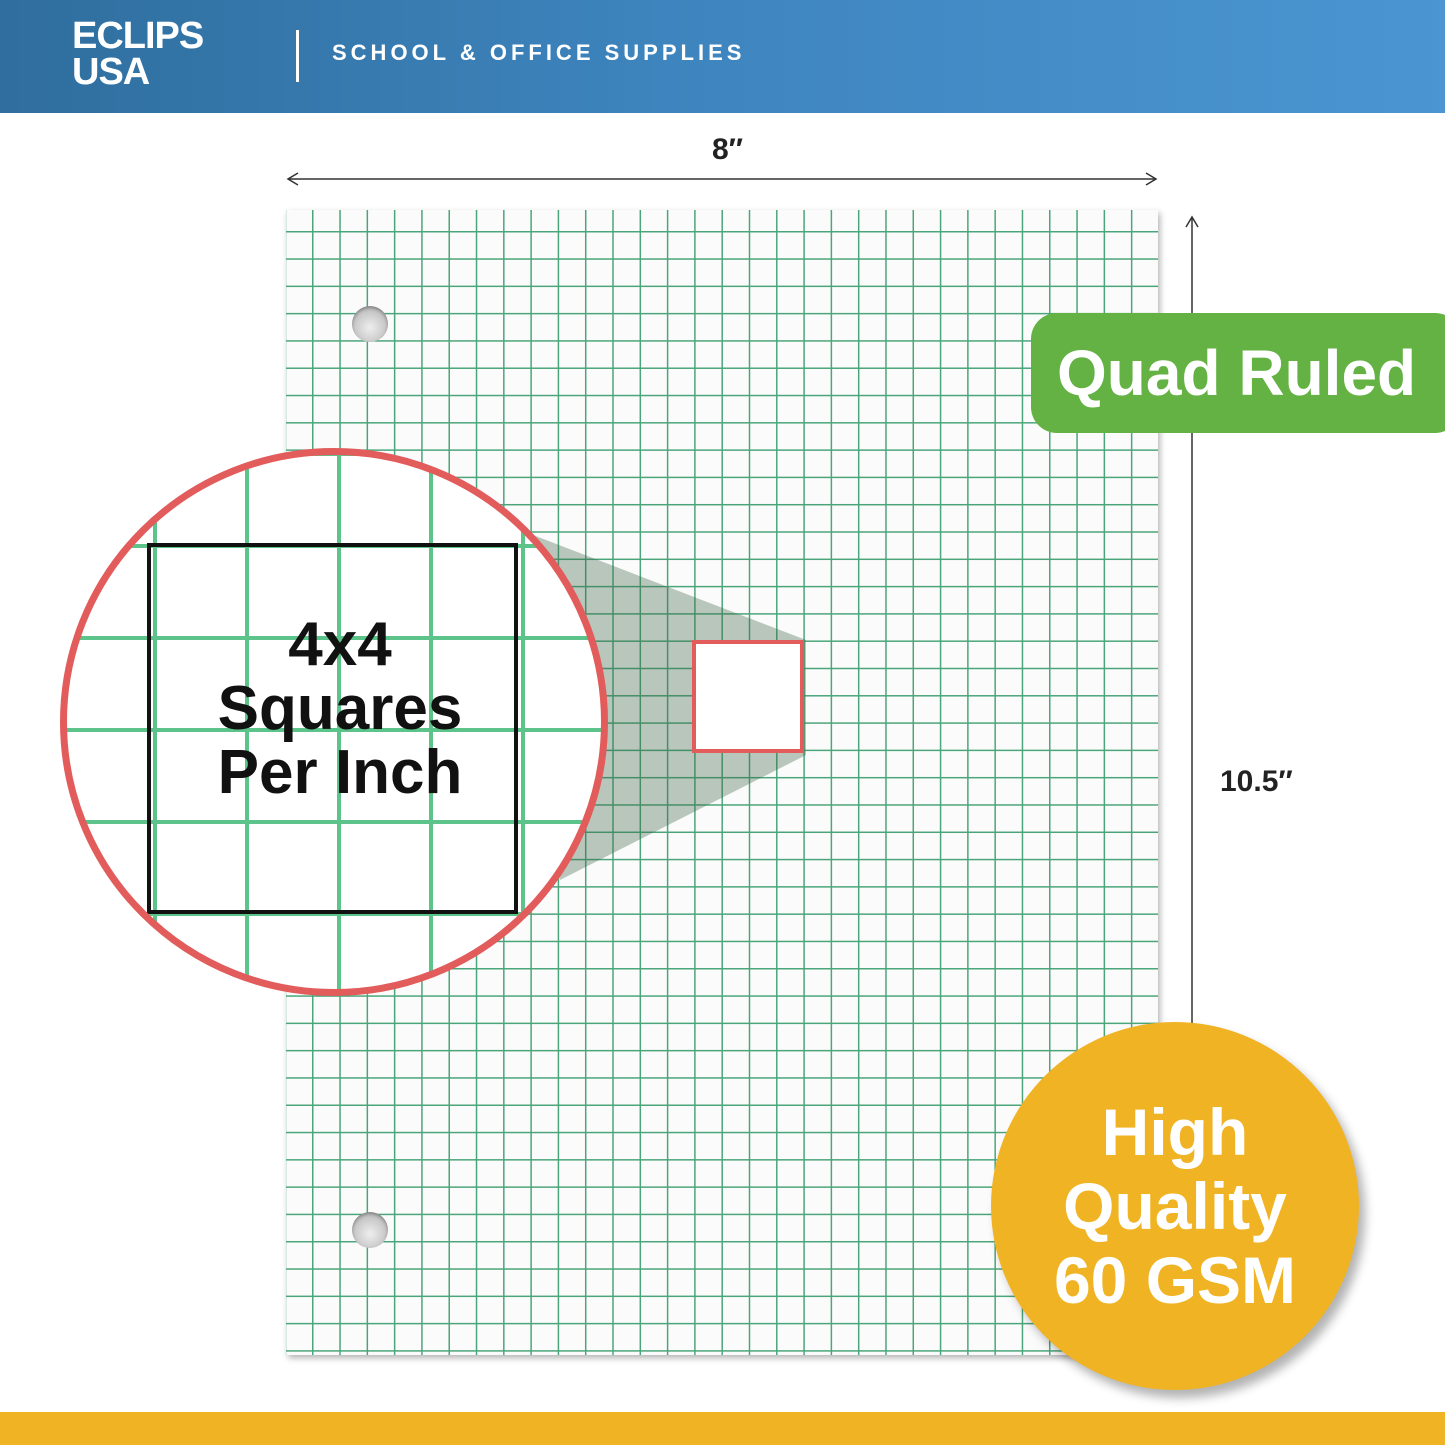 The width and height of the screenshot is (1445, 1445). I want to click on brand-logo: ECLIPS USA, so click(138, 54).